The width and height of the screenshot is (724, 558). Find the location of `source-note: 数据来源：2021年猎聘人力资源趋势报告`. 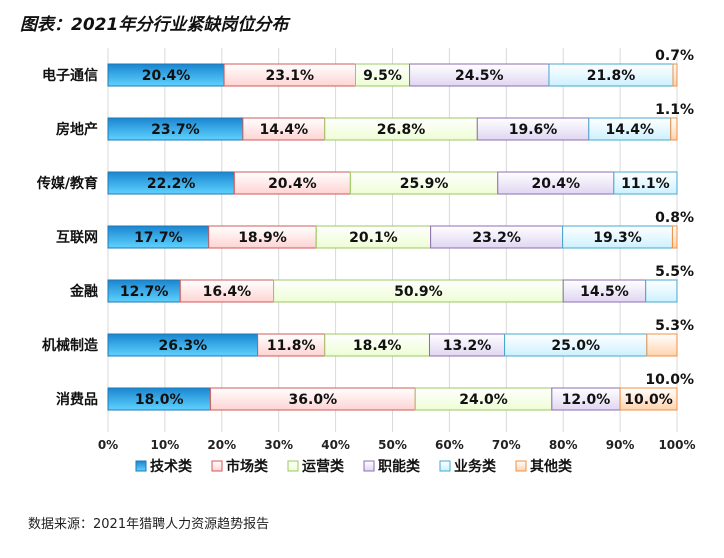

source-note: 数据来源：2021年猎聘人力资源趋势报告 is located at coordinates (149, 524).